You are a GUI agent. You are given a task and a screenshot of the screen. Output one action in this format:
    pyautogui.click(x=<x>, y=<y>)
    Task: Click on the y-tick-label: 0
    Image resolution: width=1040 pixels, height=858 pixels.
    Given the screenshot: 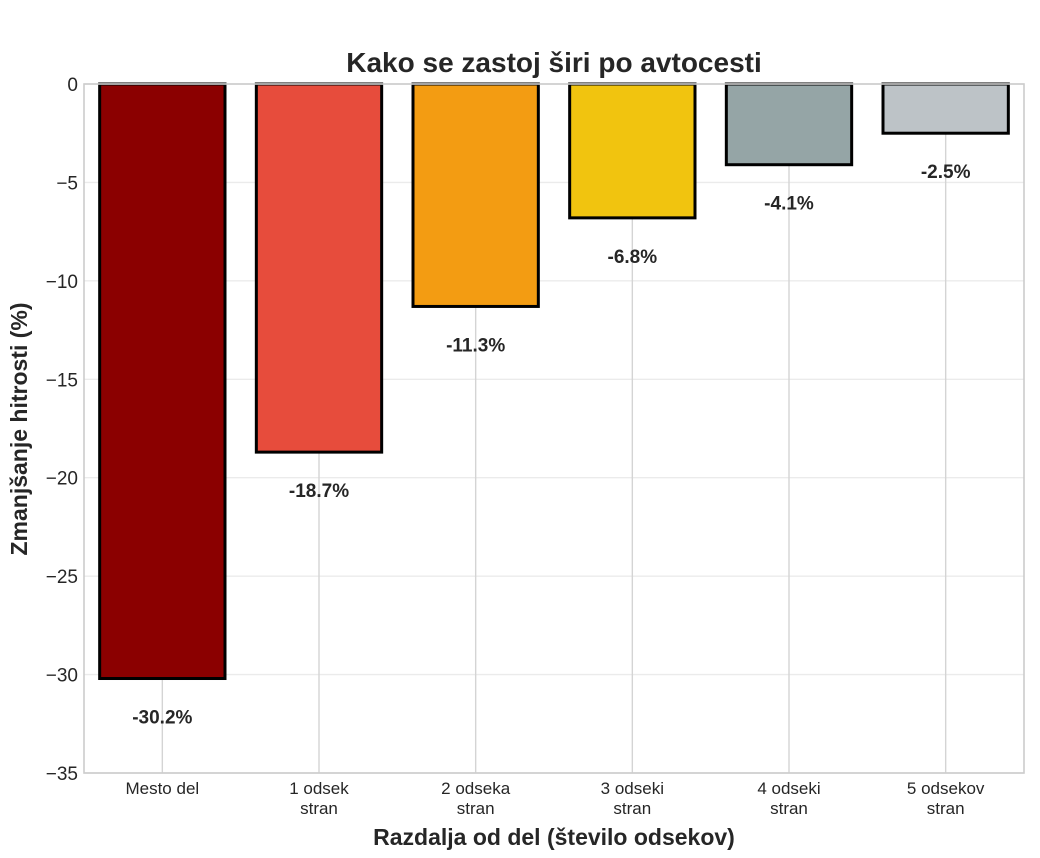 What is the action you would take?
    pyautogui.click(x=72, y=85)
    